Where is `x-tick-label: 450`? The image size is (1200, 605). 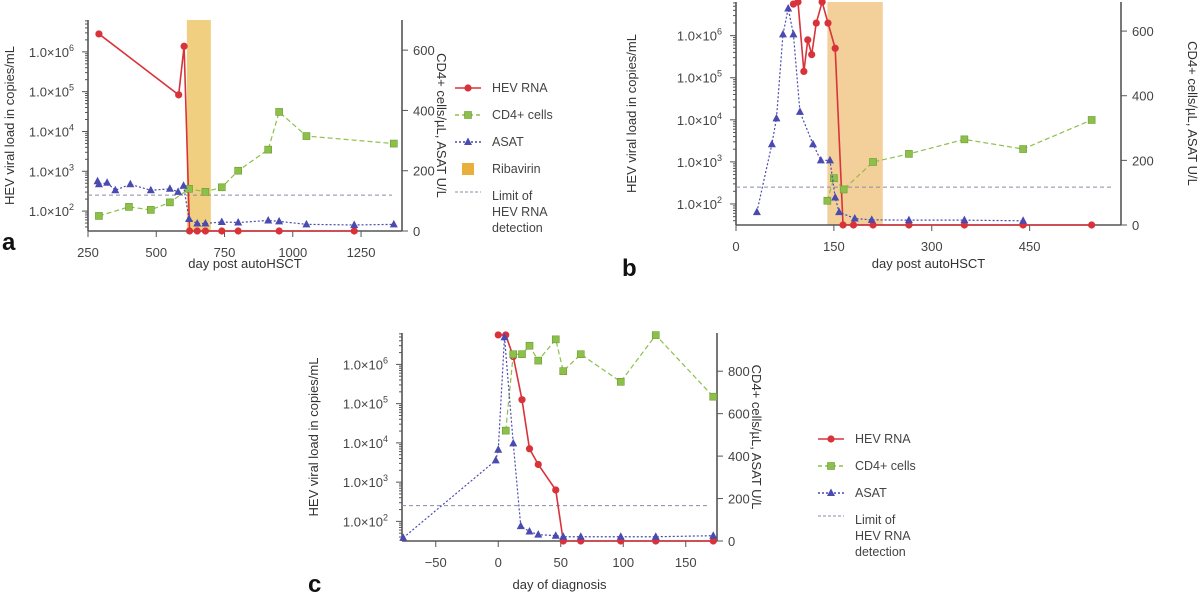 x-tick-label: 450 is located at coordinates (1030, 246).